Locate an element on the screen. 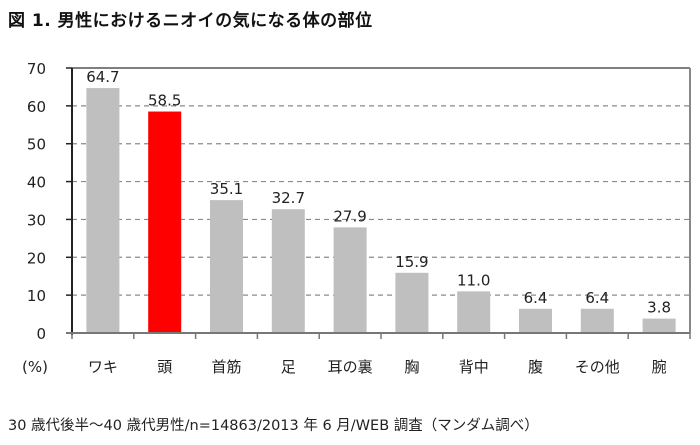  category-label: 胸 is located at coordinates (411, 367).